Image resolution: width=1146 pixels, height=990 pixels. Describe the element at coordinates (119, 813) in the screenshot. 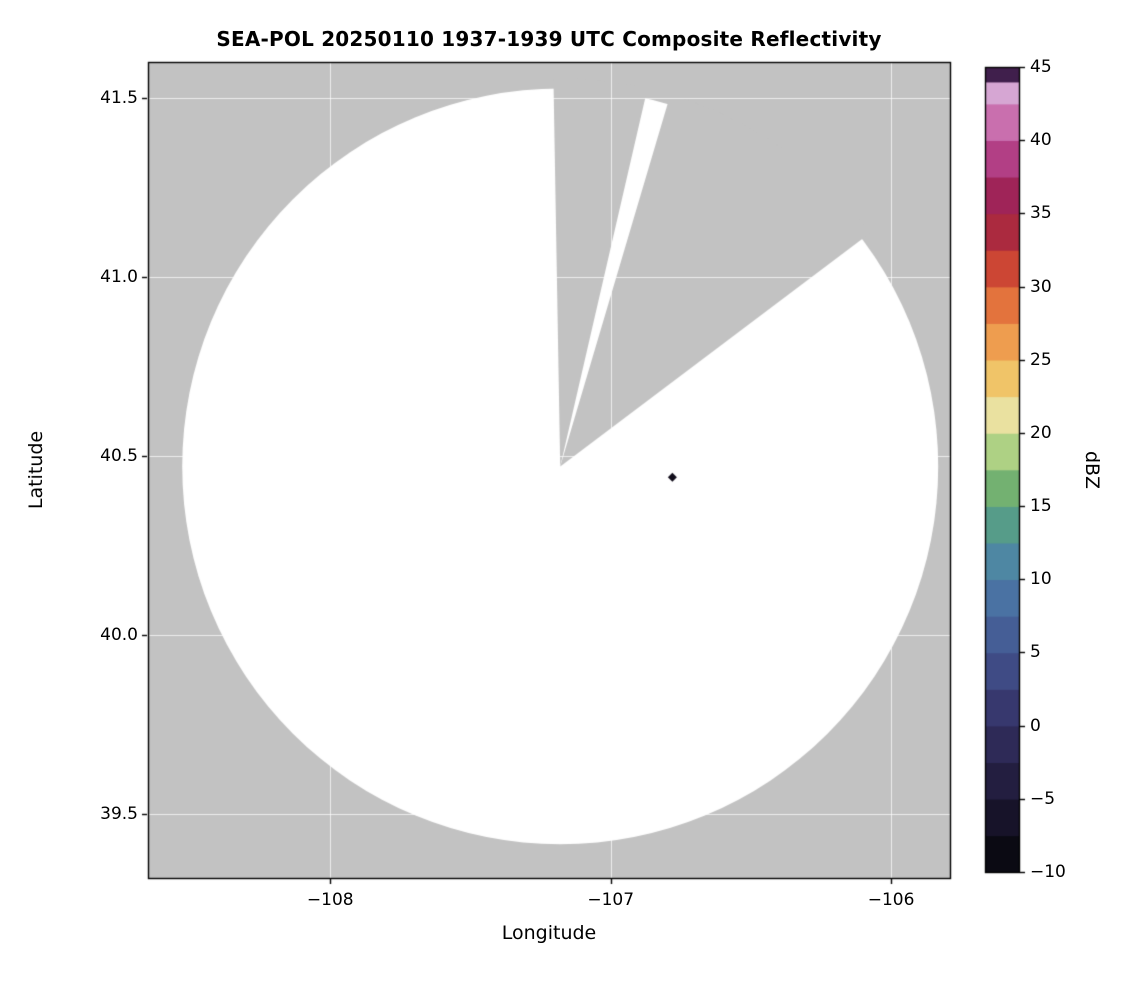

I see `y-tick-label-39.5: 39.5` at that location.